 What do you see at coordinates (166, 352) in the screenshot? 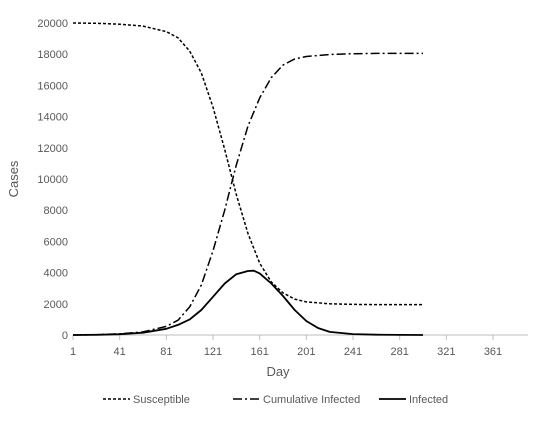
I see `x-tick-label: 81` at bounding box center [166, 352].